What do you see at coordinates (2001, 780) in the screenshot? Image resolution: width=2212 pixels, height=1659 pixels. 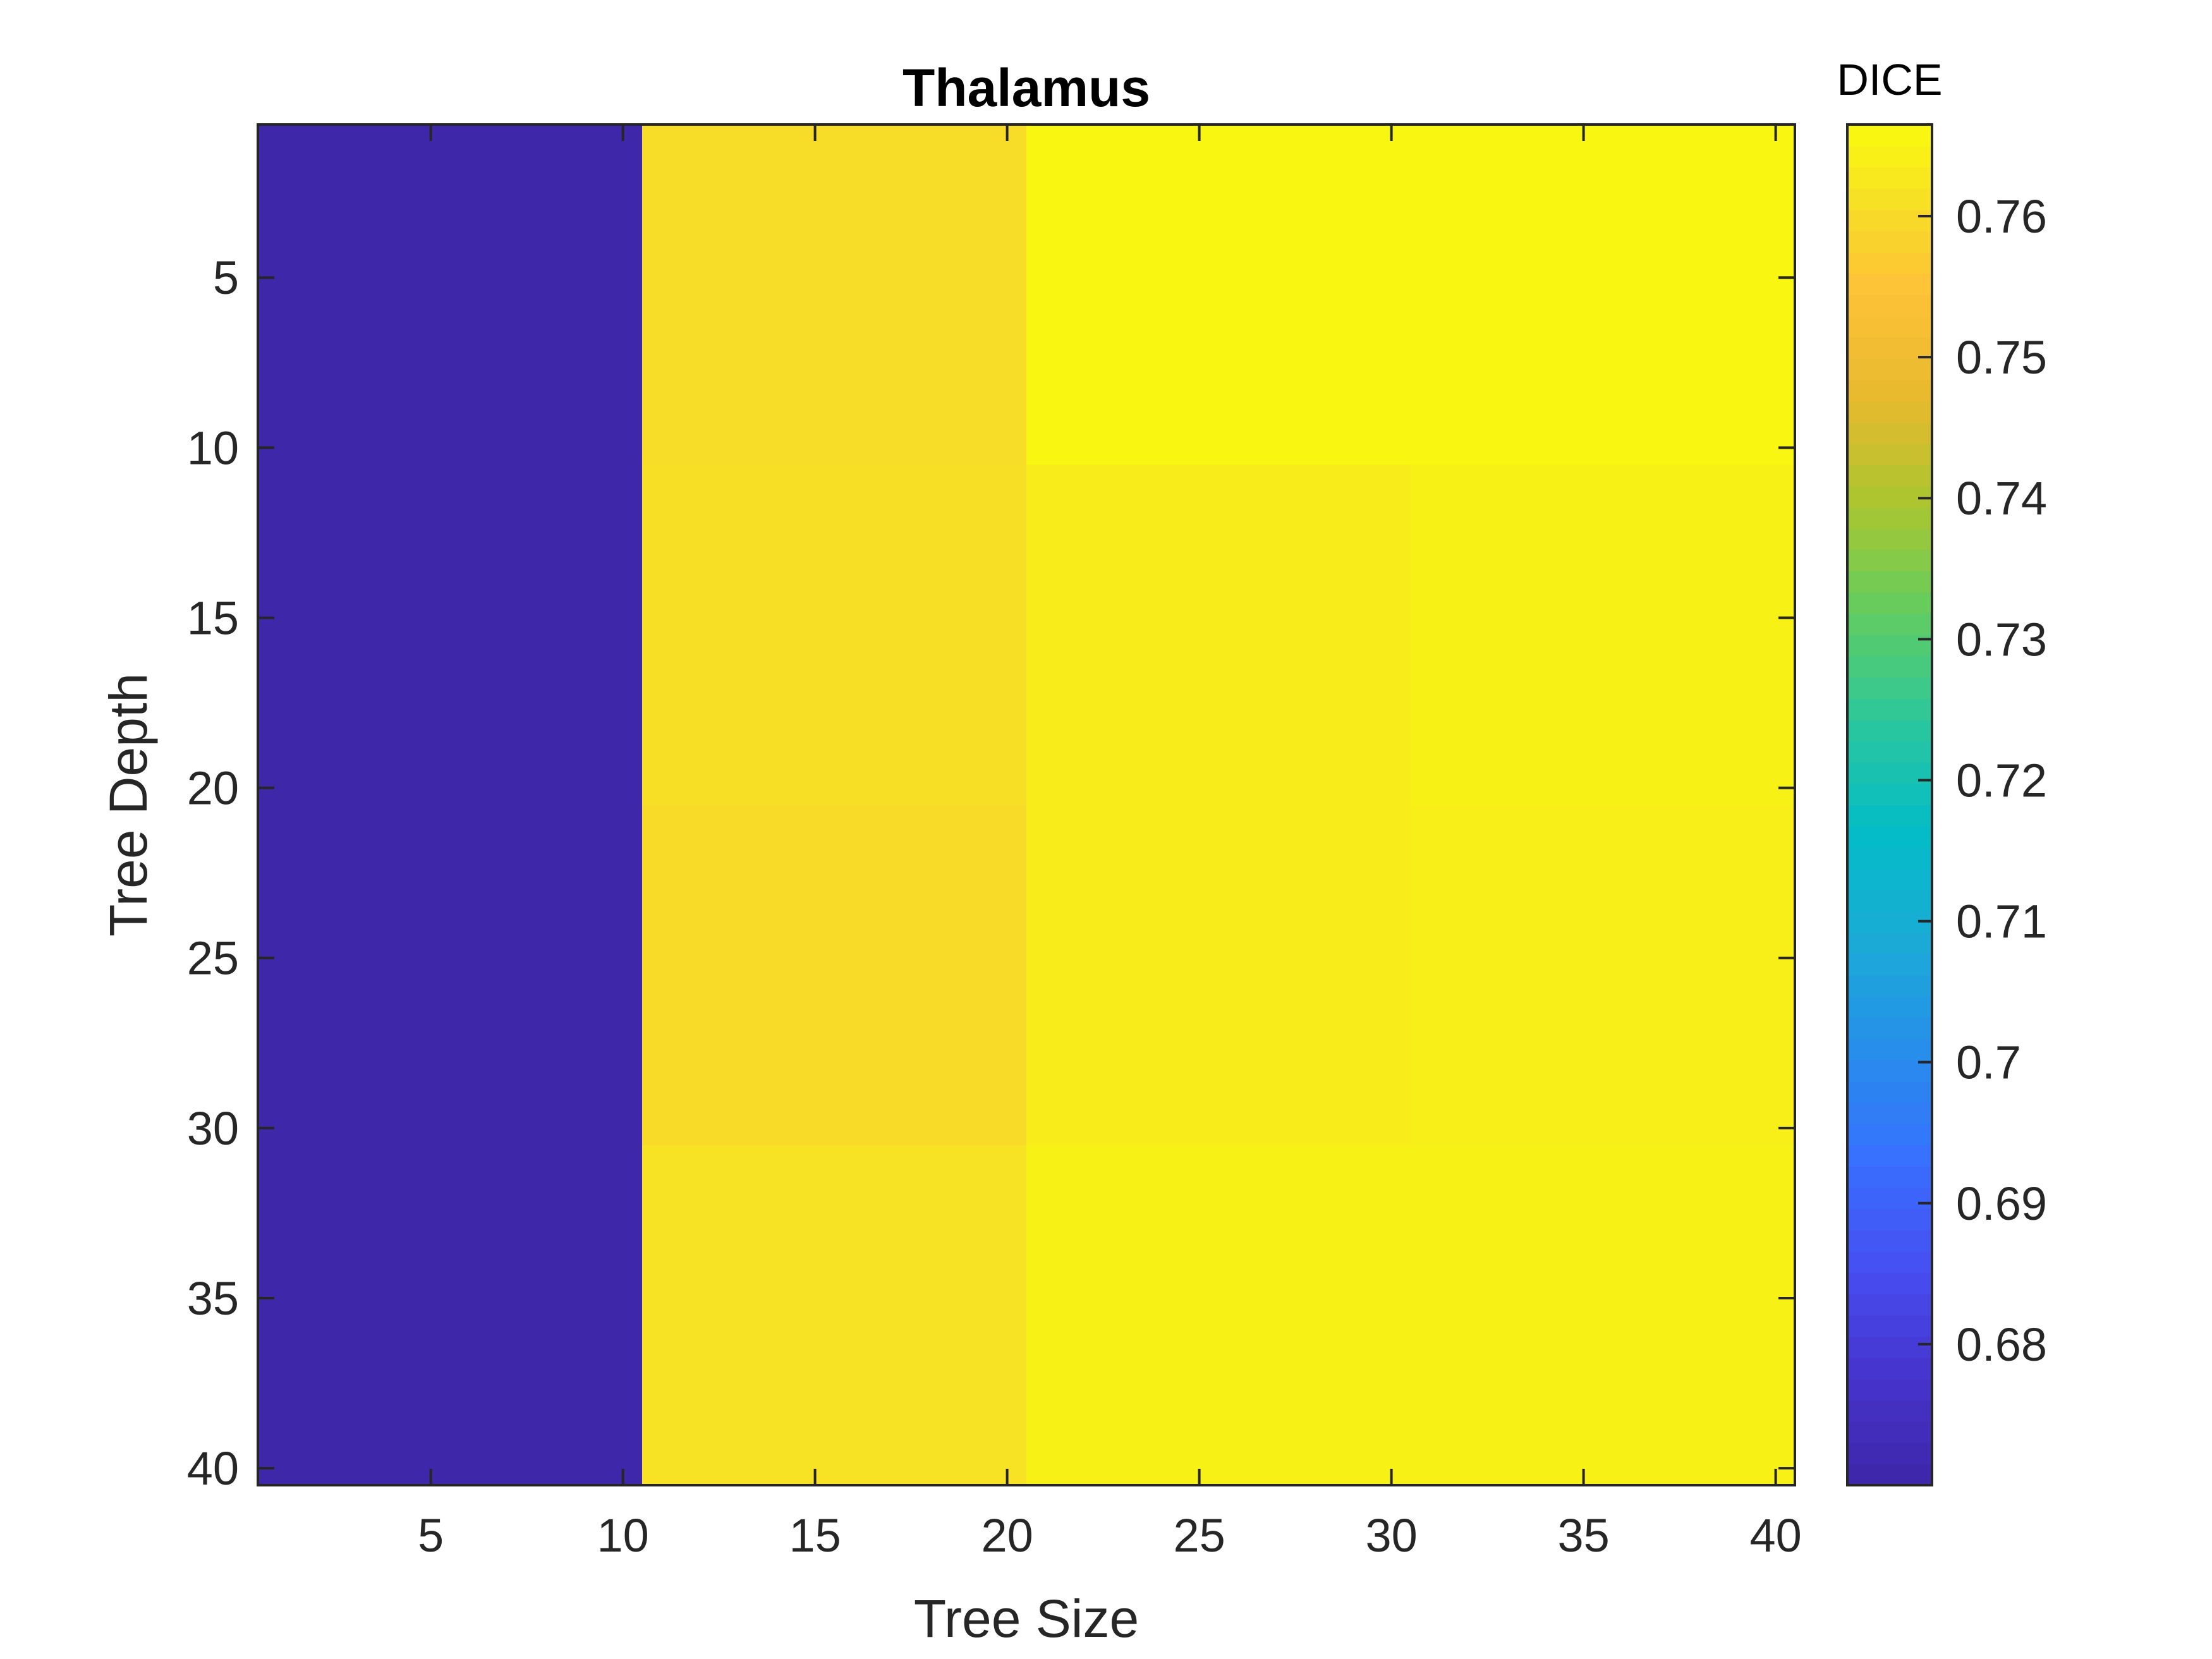 I see `colorbar-tick-label: 0.72` at bounding box center [2001, 780].